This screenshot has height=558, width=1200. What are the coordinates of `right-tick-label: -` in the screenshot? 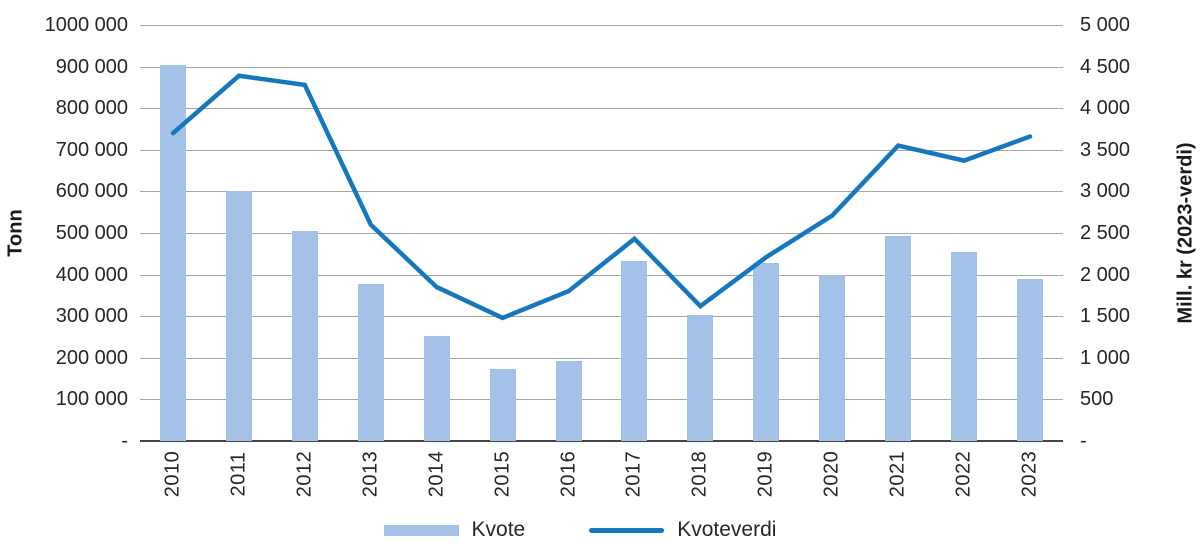 It's located at (1083, 441).